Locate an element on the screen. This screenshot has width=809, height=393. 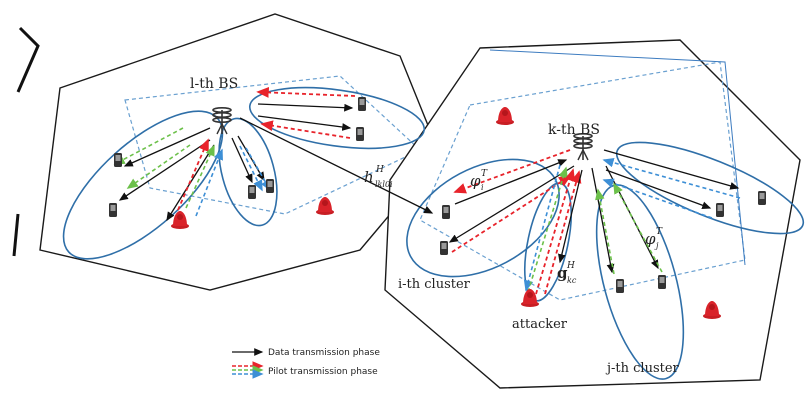
legend-pilot-label: Pilot transmission phase is located at coordinates (323, 372).